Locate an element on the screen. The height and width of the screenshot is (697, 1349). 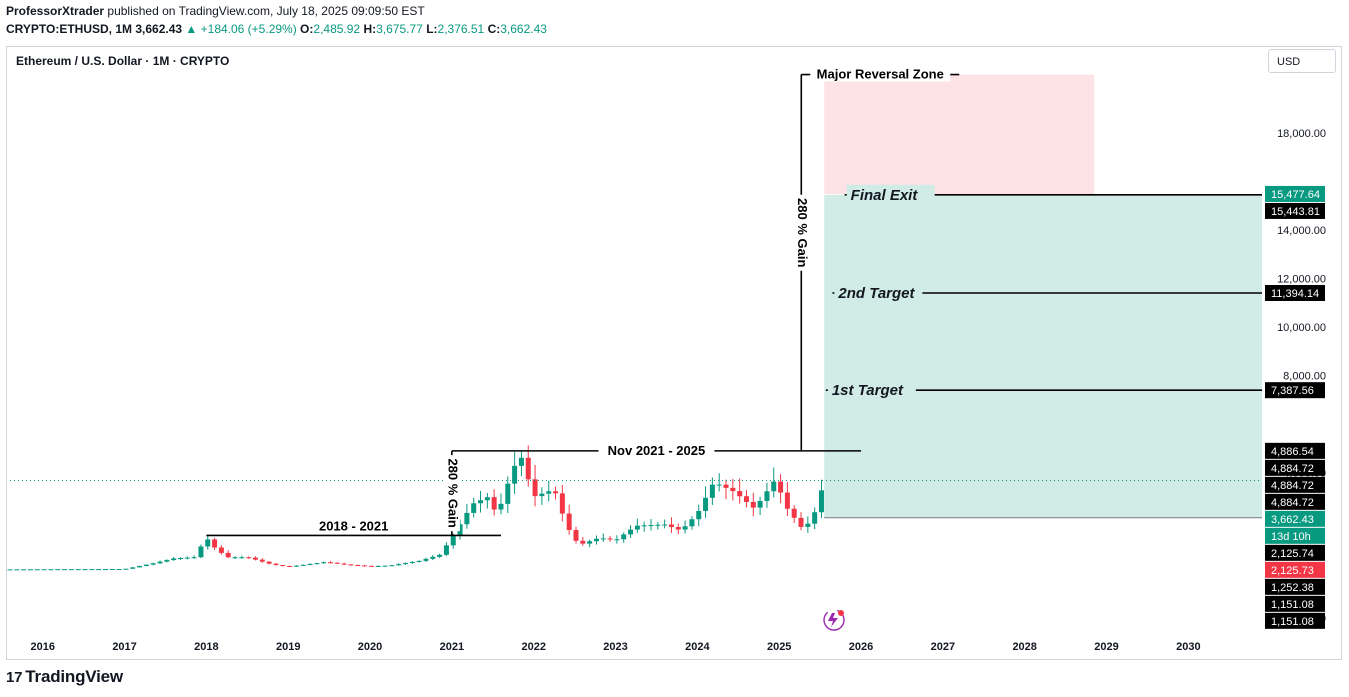
price-axis-label: 13d 10h is located at coordinates (1291, 537).